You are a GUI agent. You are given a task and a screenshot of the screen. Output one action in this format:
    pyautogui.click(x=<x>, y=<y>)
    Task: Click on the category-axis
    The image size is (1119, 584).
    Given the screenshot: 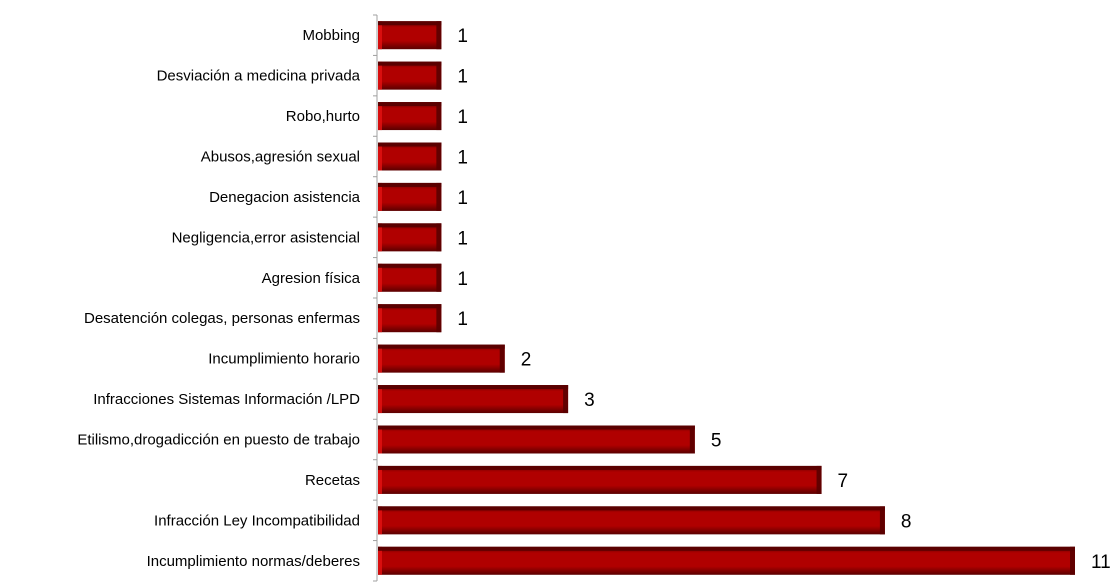 What is the action you would take?
    pyautogui.click(x=375, y=298)
    